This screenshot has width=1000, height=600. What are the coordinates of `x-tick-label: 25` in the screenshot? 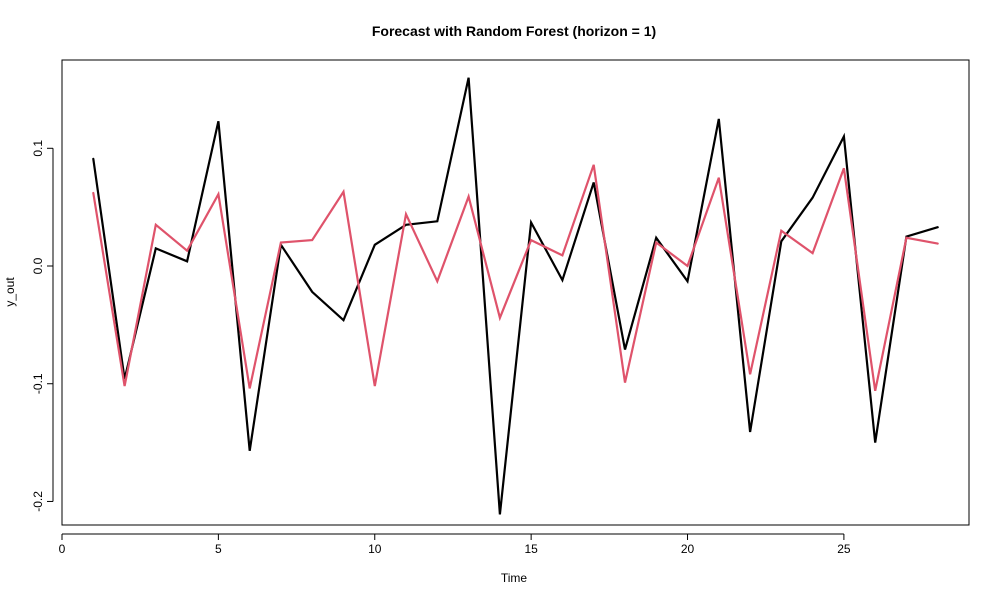 It's located at (844, 549).